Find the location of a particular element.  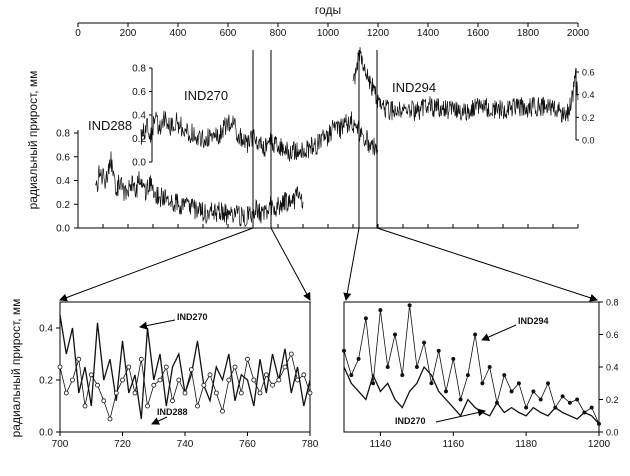

ind294-y-tick-label: 0.4 is located at coordinates (588, 95).